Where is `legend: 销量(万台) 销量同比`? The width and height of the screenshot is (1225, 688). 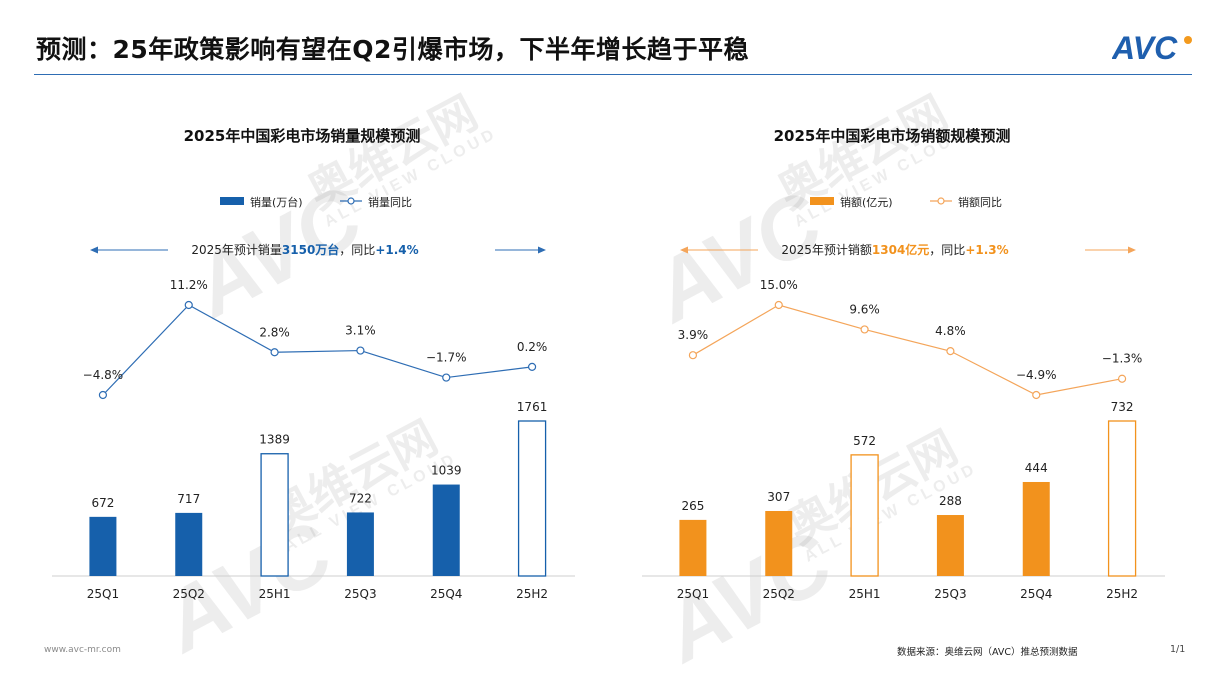
legend: 销量(万台) 销量同比 is located at coordinates (316, 202).